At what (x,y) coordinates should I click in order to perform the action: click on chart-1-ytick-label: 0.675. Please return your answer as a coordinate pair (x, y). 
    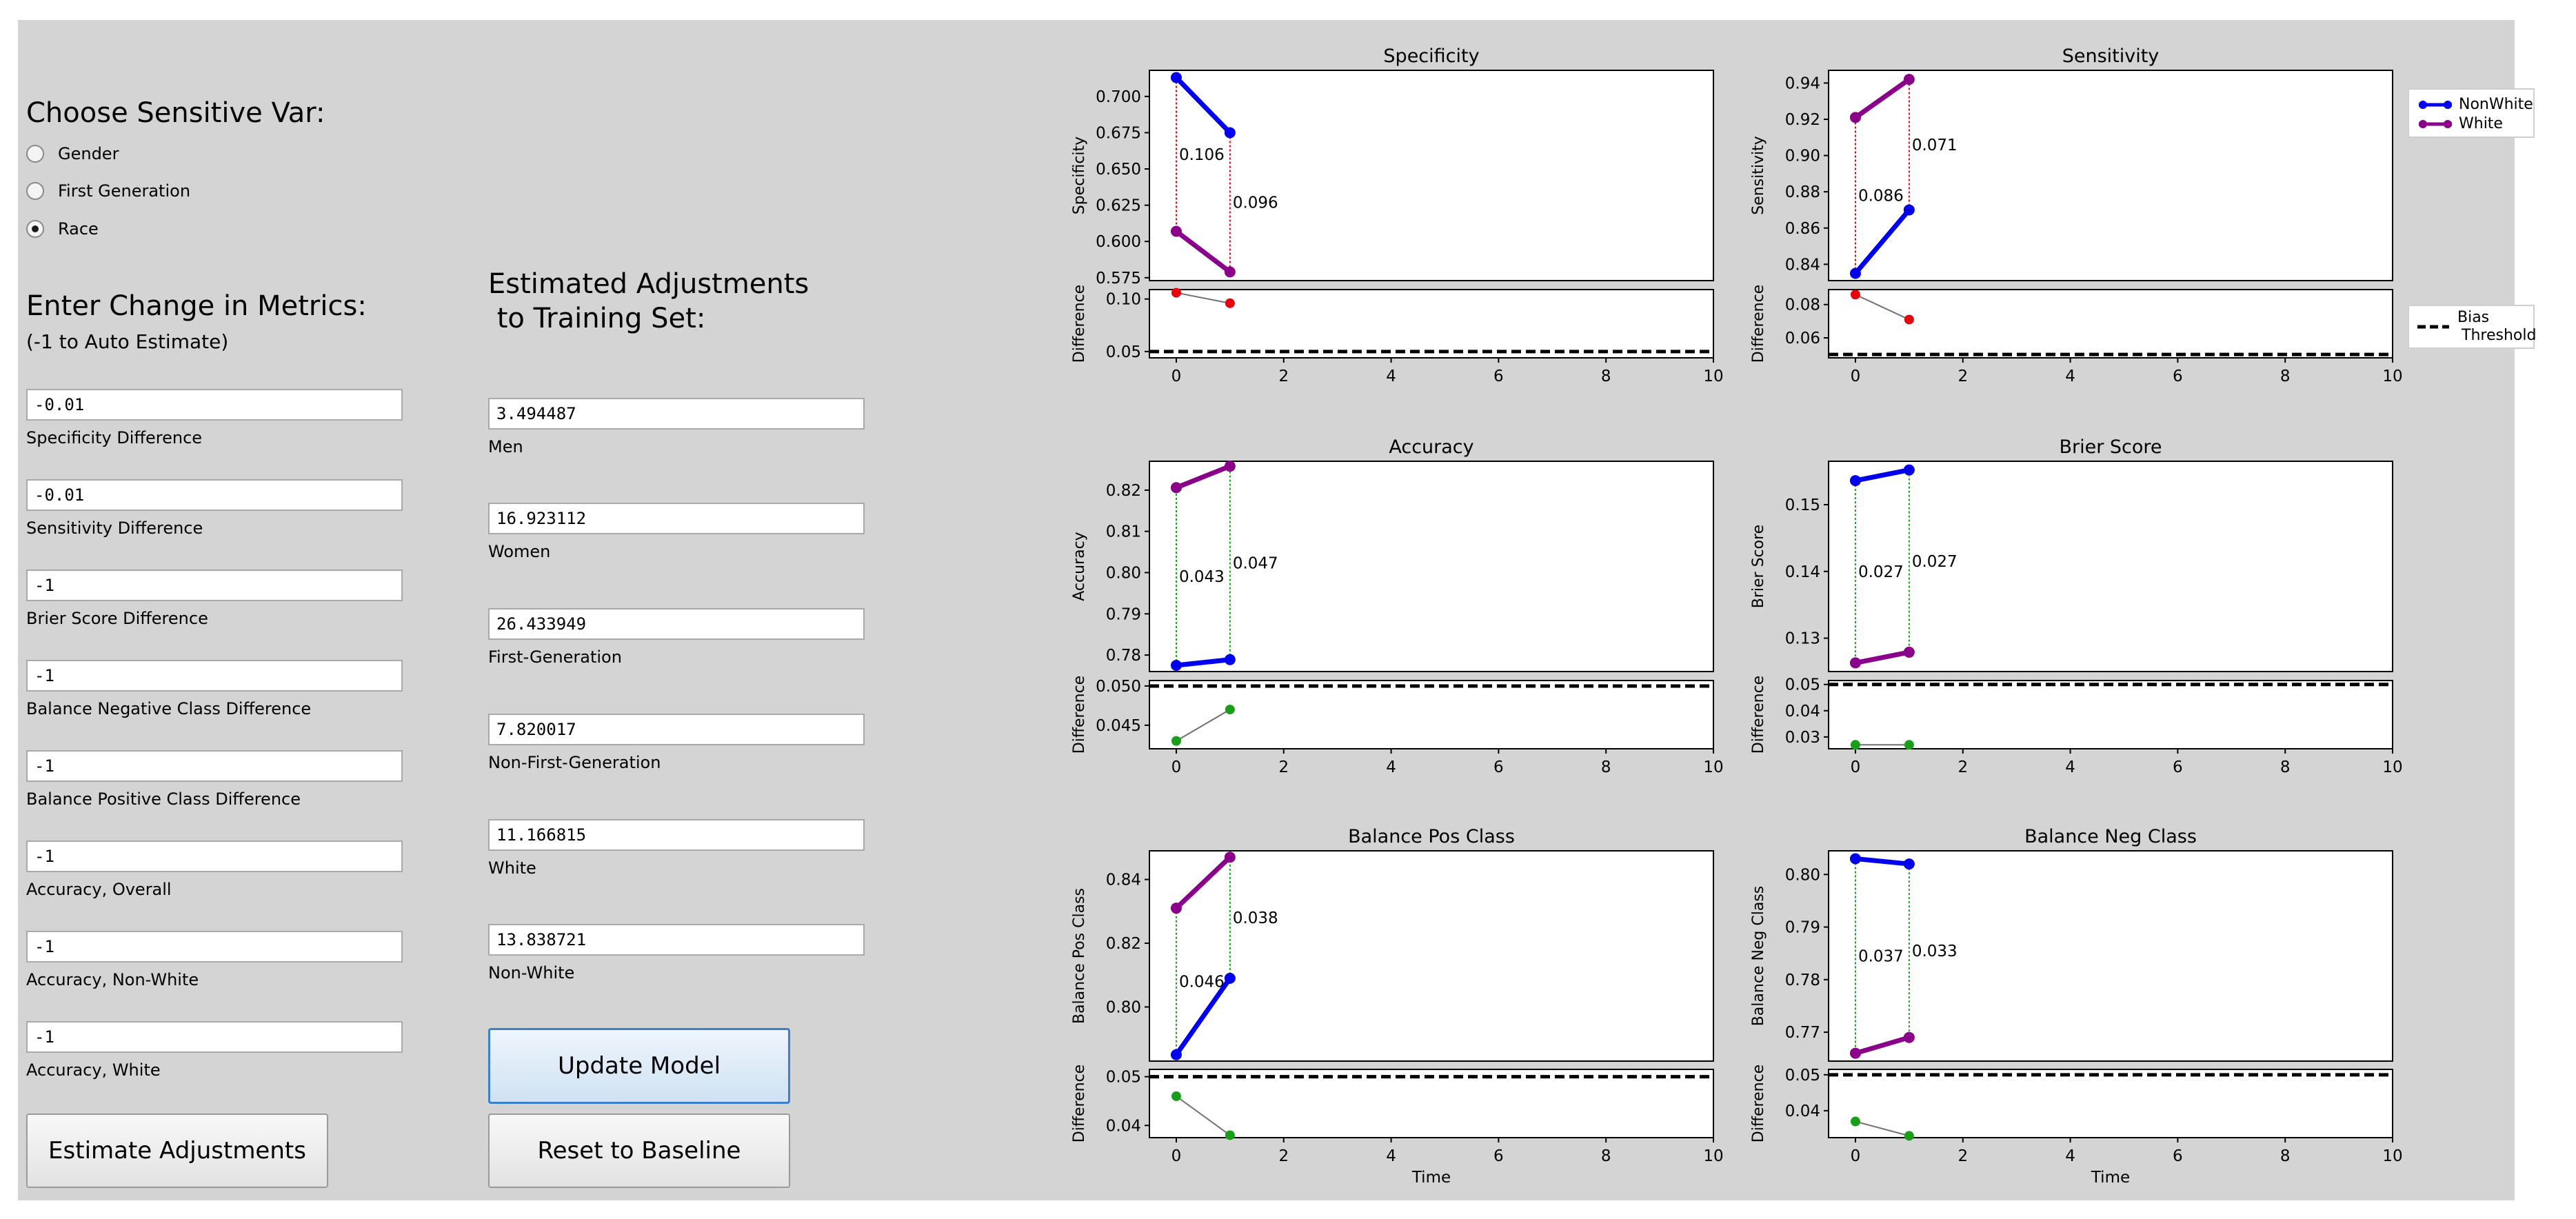
    Looking at the image, I should click on (1118, 133).